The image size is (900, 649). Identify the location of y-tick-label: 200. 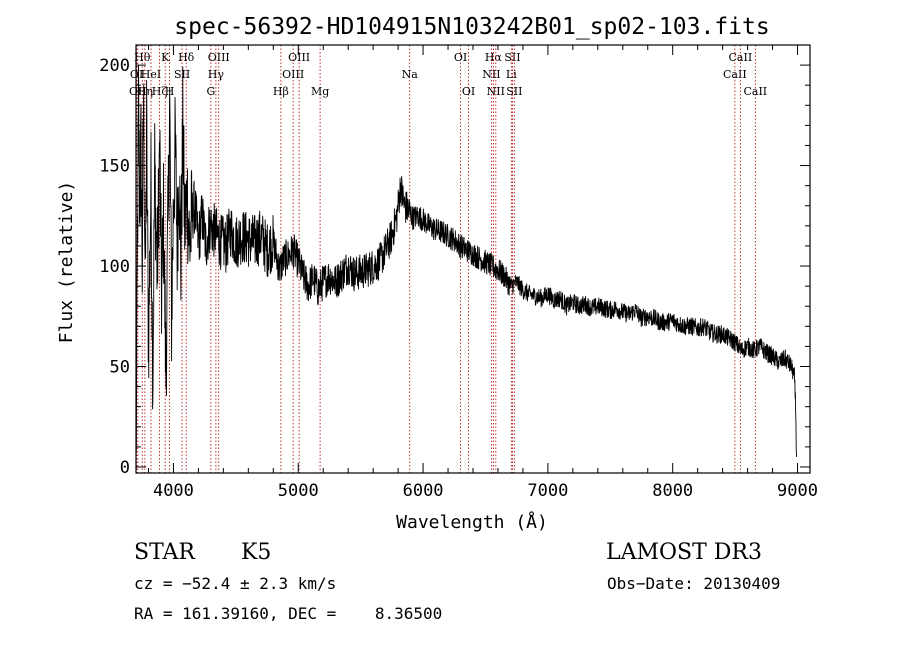
(114, 66).